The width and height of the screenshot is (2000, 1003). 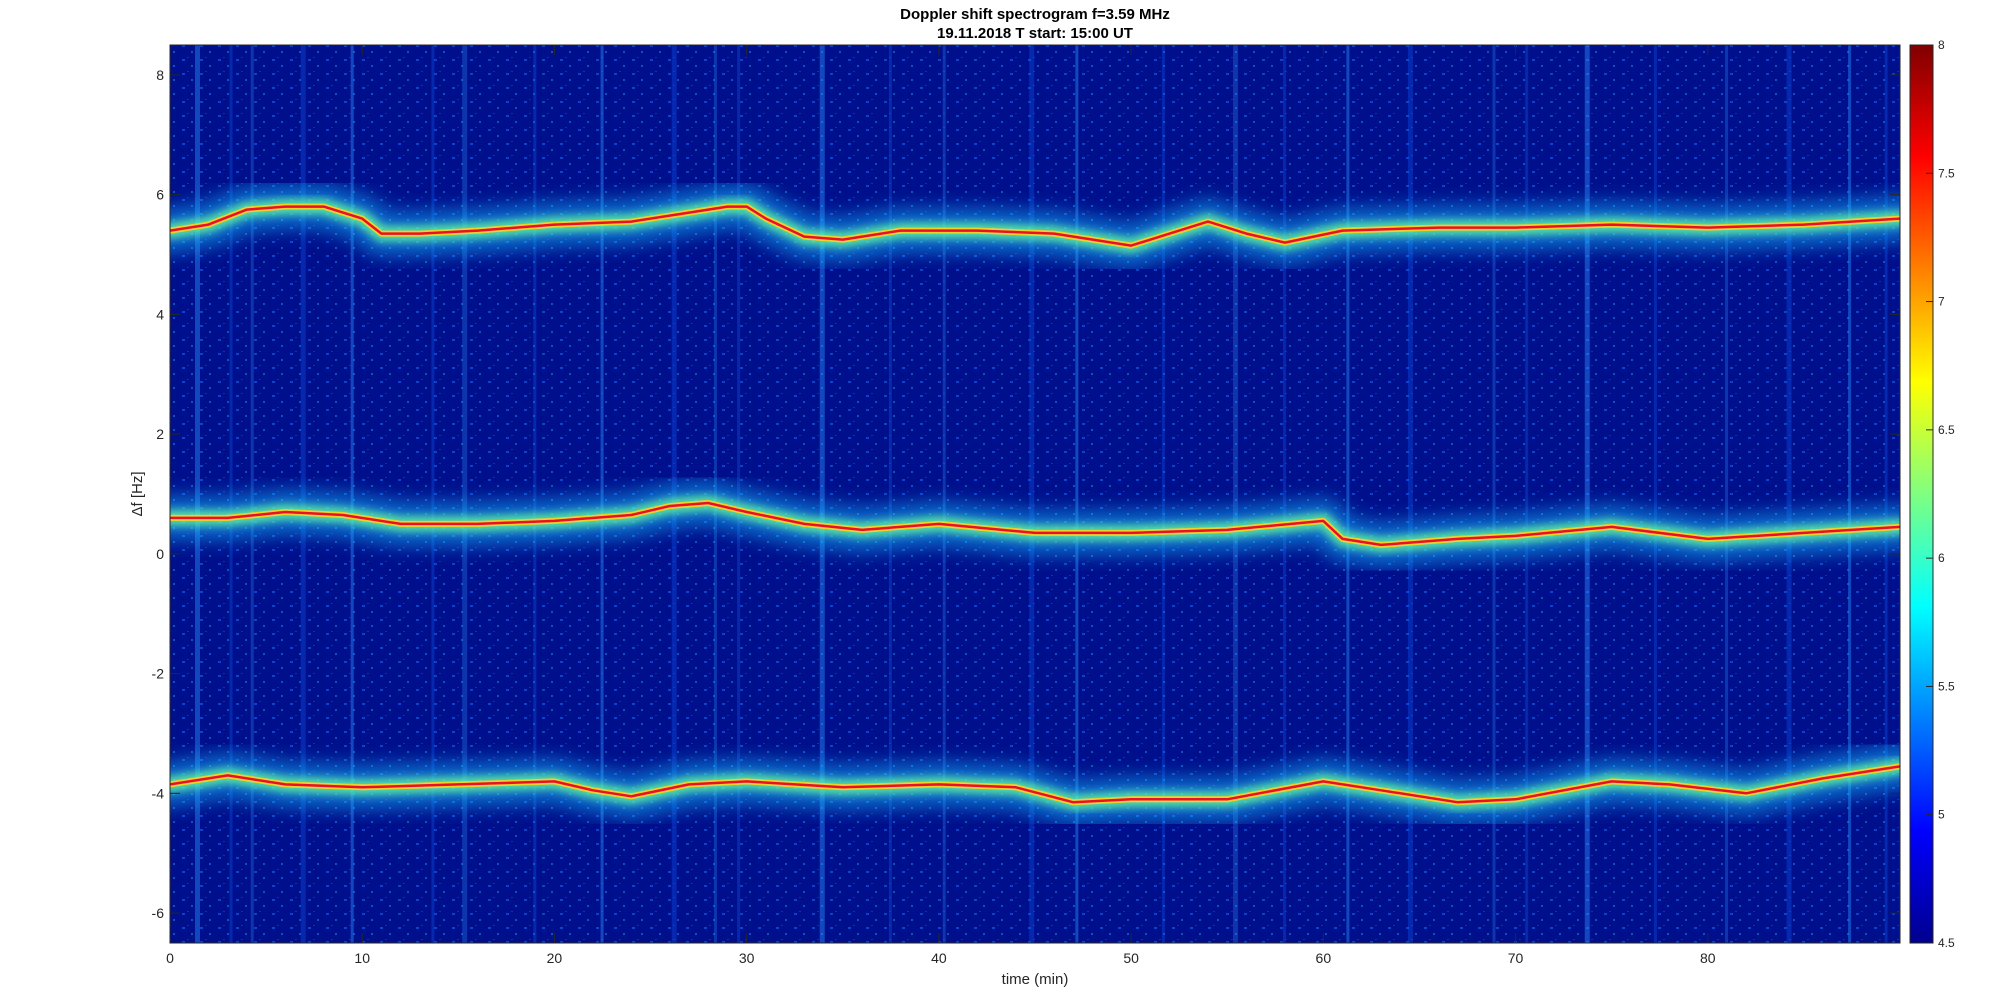 I want to click on x-tick-label: 0, so click(x=170, y=958).